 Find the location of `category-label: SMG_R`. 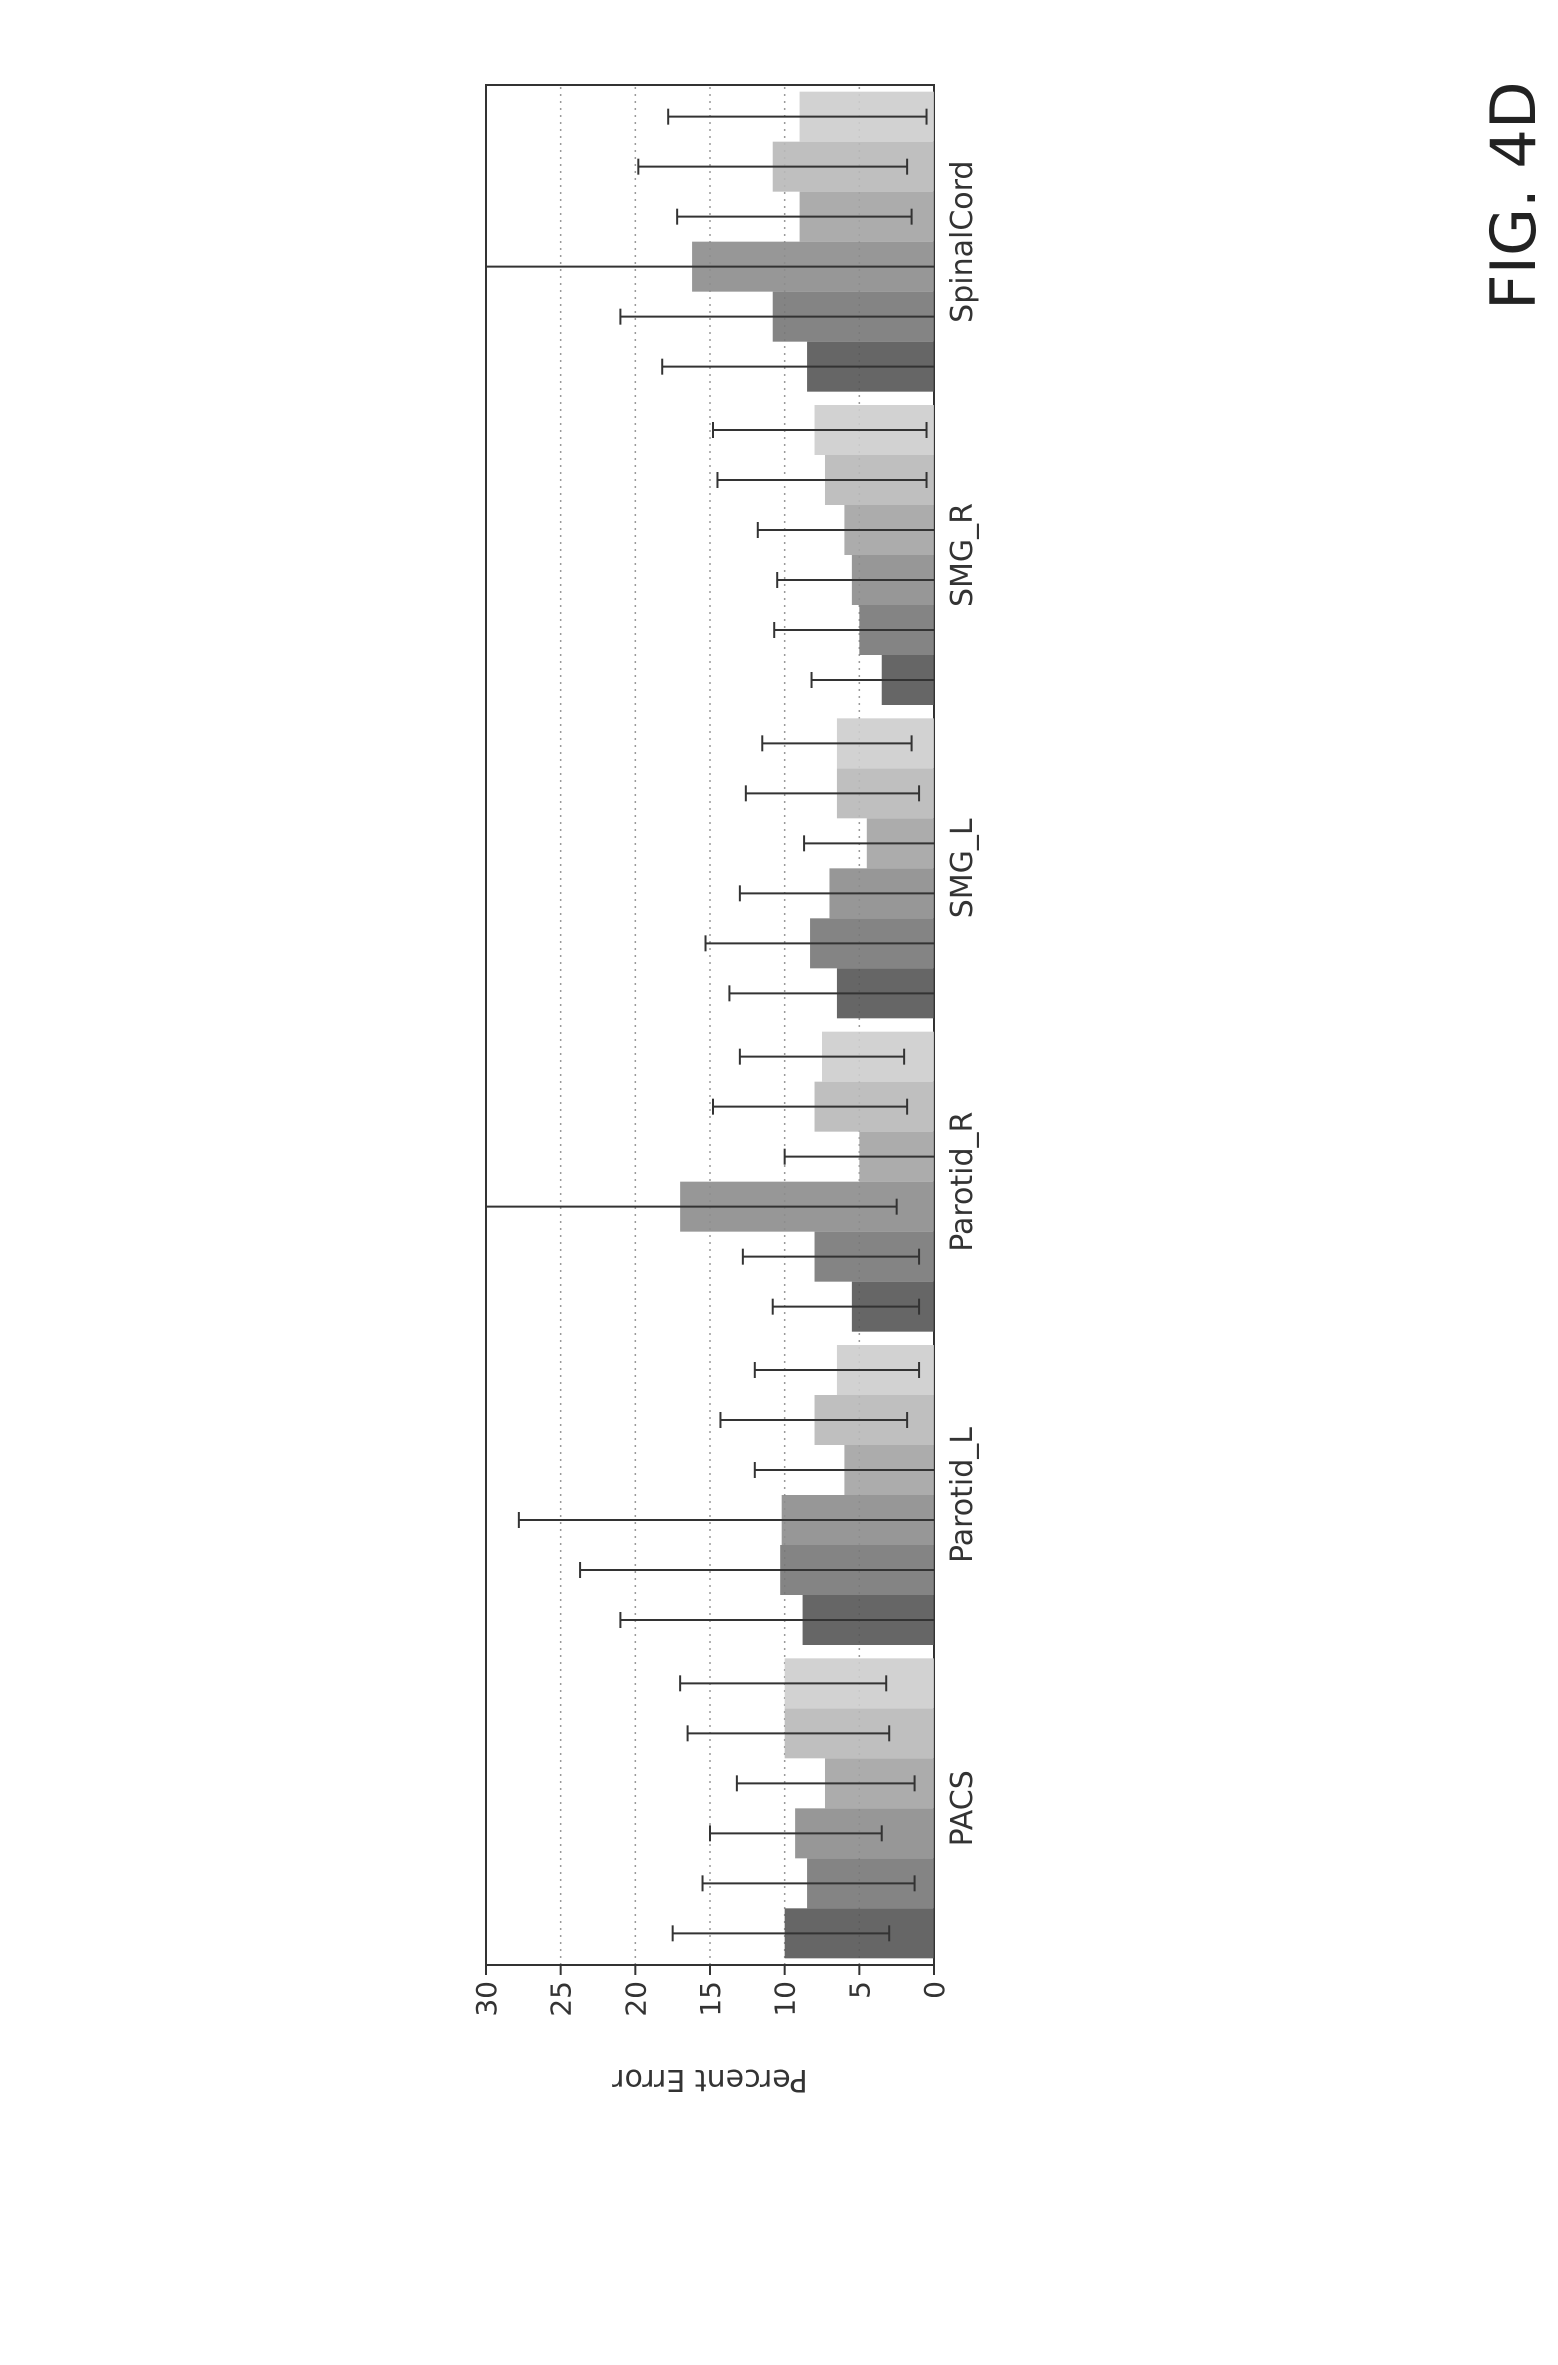

category-label: SMG_R is located at coordinates (962, 555).